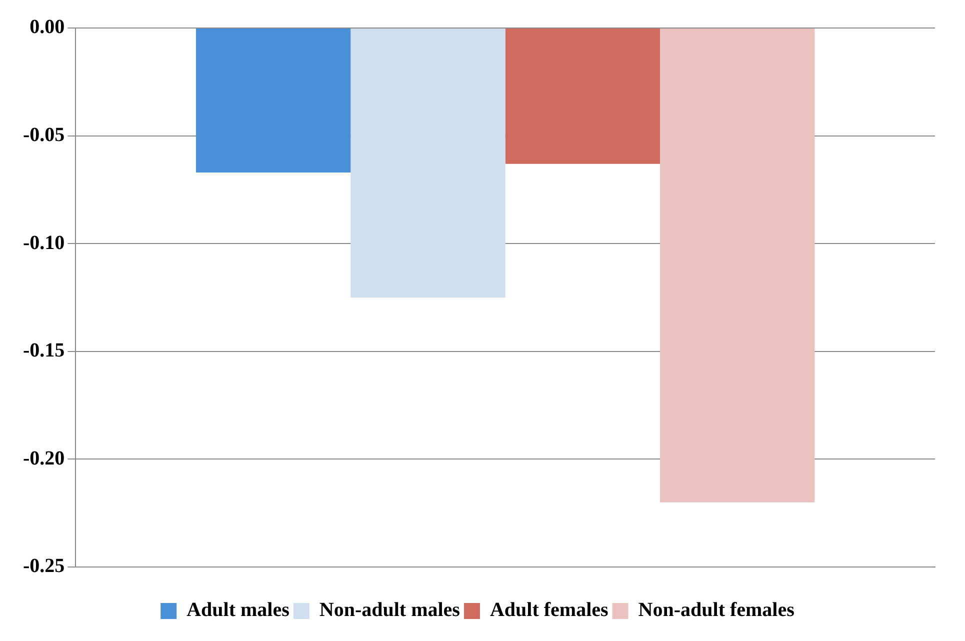 Image resolution: width=965 pixels, height=641 pixels. What do you see at coordinates (238, 610) in the screenshot?
I see `legend-label: Adult males` at bounding box center [238, 610].